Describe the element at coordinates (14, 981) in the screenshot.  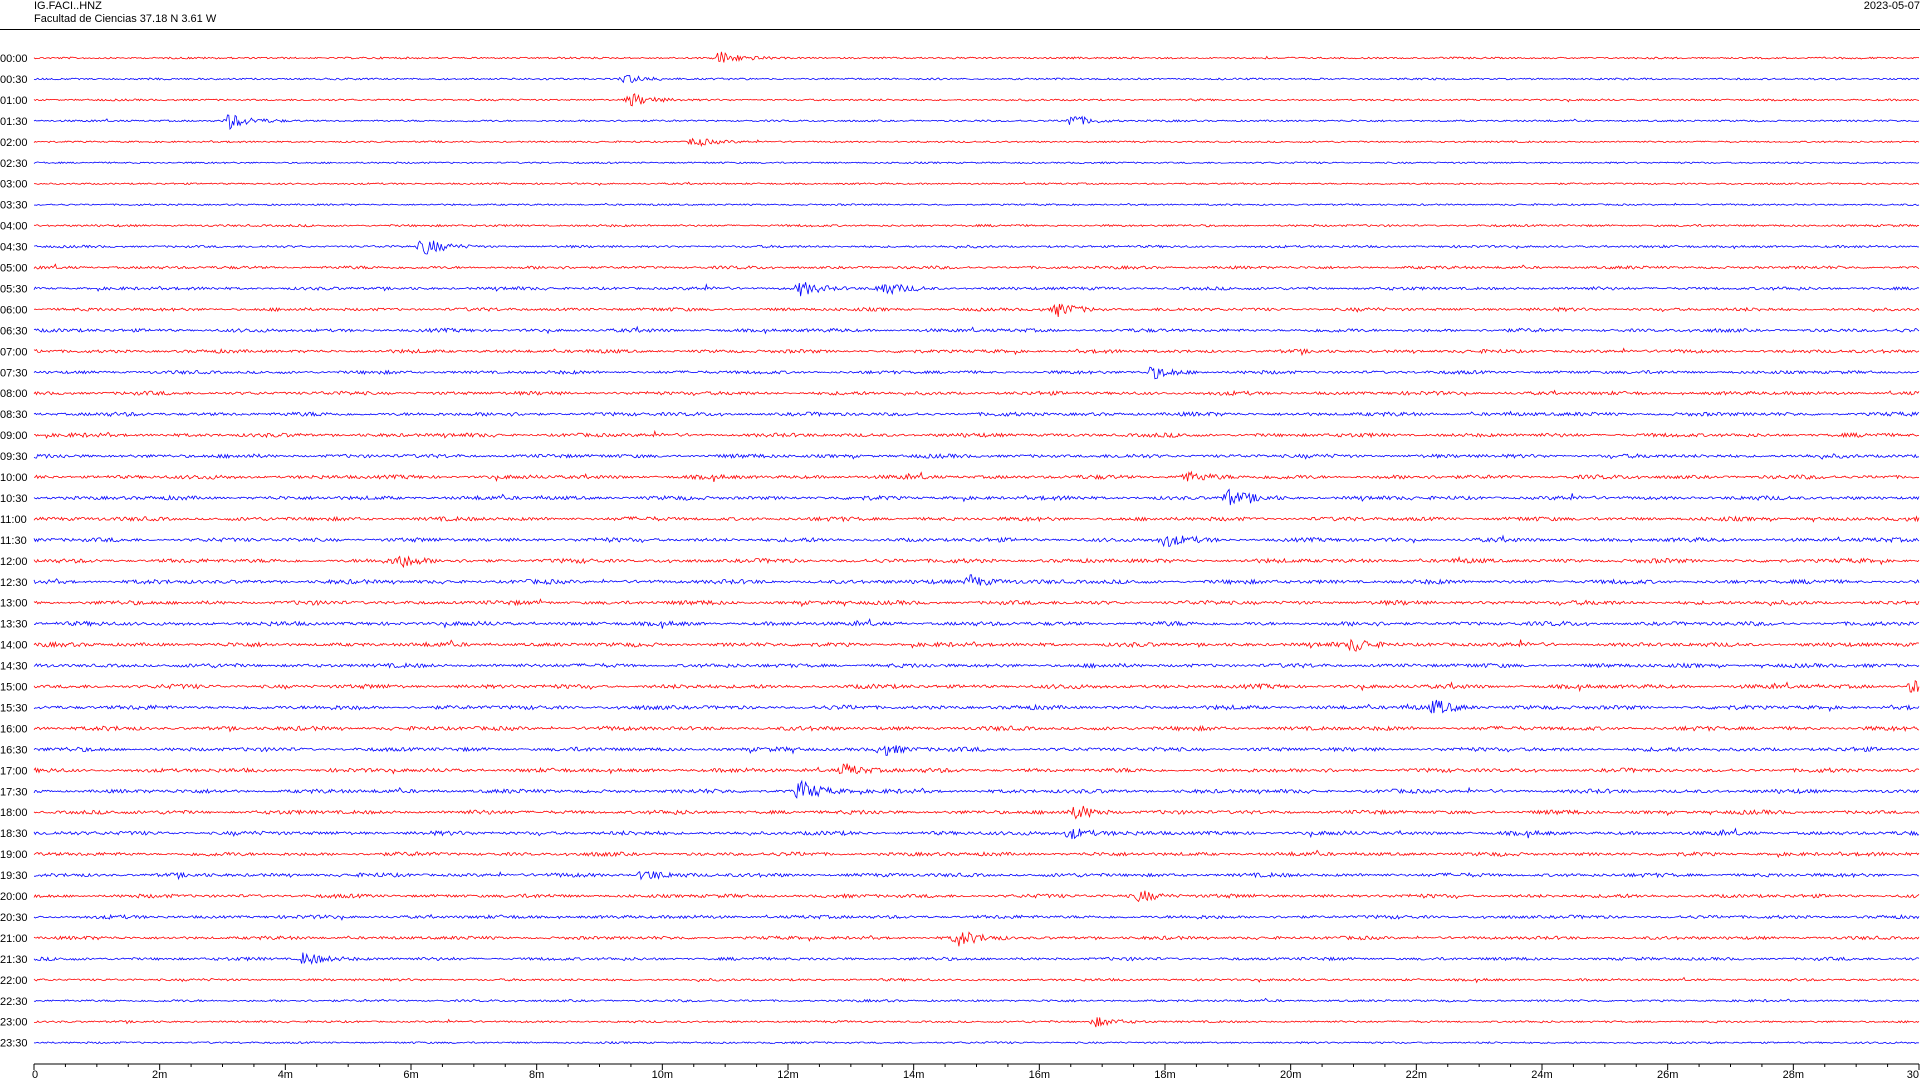
I see `row-label-2200: 22:00` at that location.